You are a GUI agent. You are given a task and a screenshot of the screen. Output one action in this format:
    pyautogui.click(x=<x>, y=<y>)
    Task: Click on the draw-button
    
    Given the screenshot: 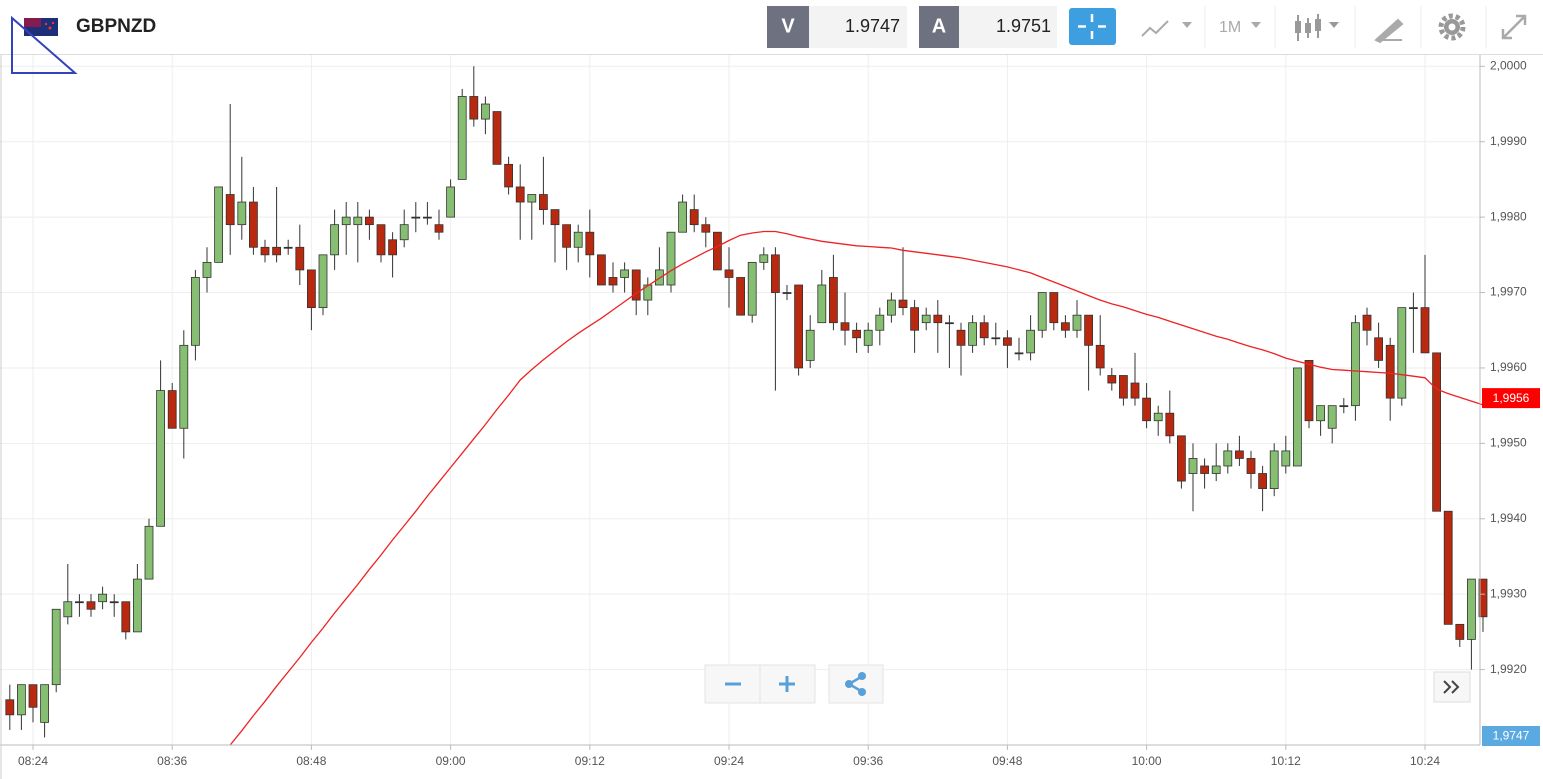 What is the action you would take?
    pyautogui.click(x=1389, y=31)
    